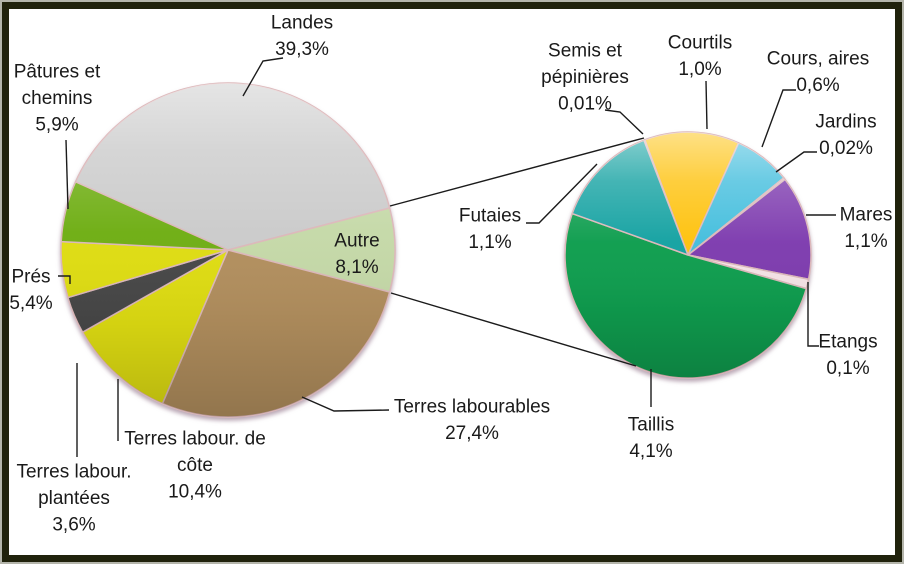  I want to click on label-cours-line-1: 0,6%, so click(817, 85).